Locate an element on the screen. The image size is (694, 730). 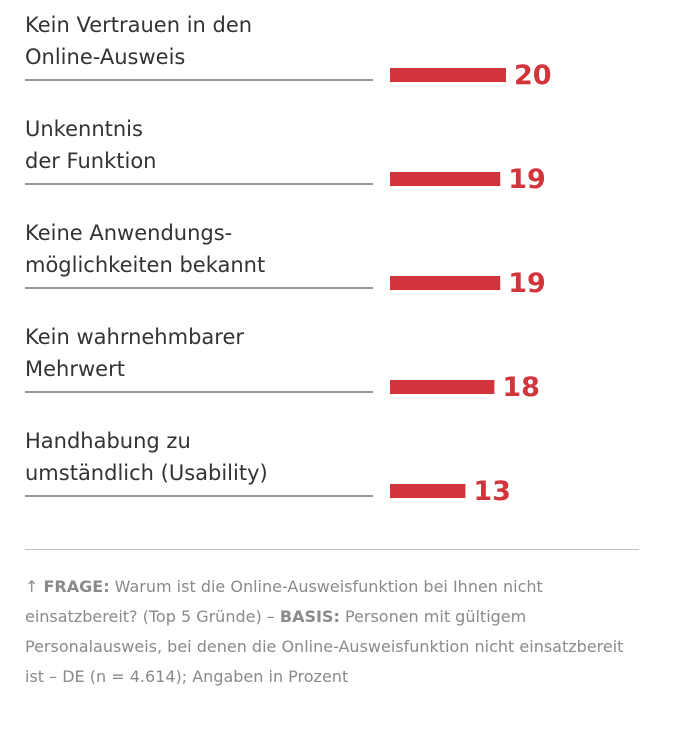
frage-label: FRAGE: is located at coordinates (76, 586).